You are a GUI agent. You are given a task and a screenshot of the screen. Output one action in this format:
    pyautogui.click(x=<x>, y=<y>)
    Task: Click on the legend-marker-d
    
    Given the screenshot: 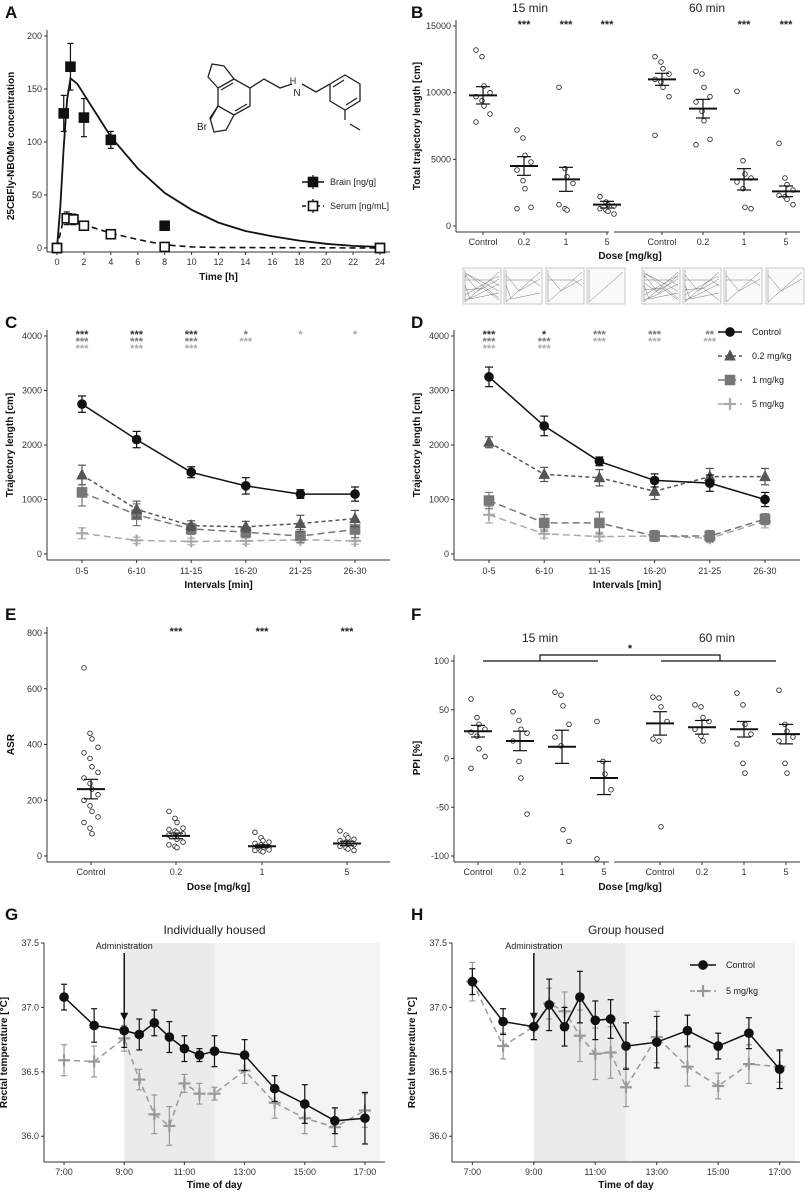 What is the action you would take?
    pyautogui.click(x=730, y=355)
    